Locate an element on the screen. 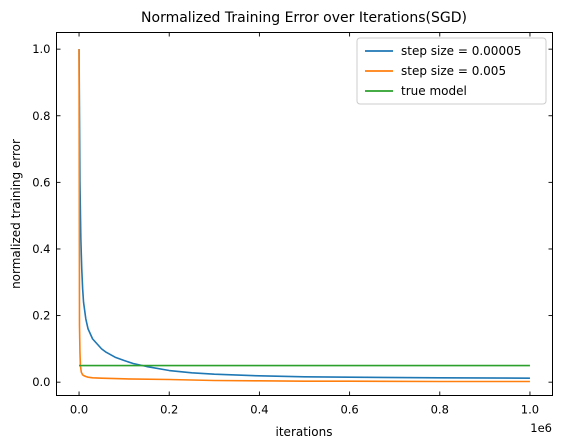  y-tick-label: 0.4 is located at coordinates (41, 249).